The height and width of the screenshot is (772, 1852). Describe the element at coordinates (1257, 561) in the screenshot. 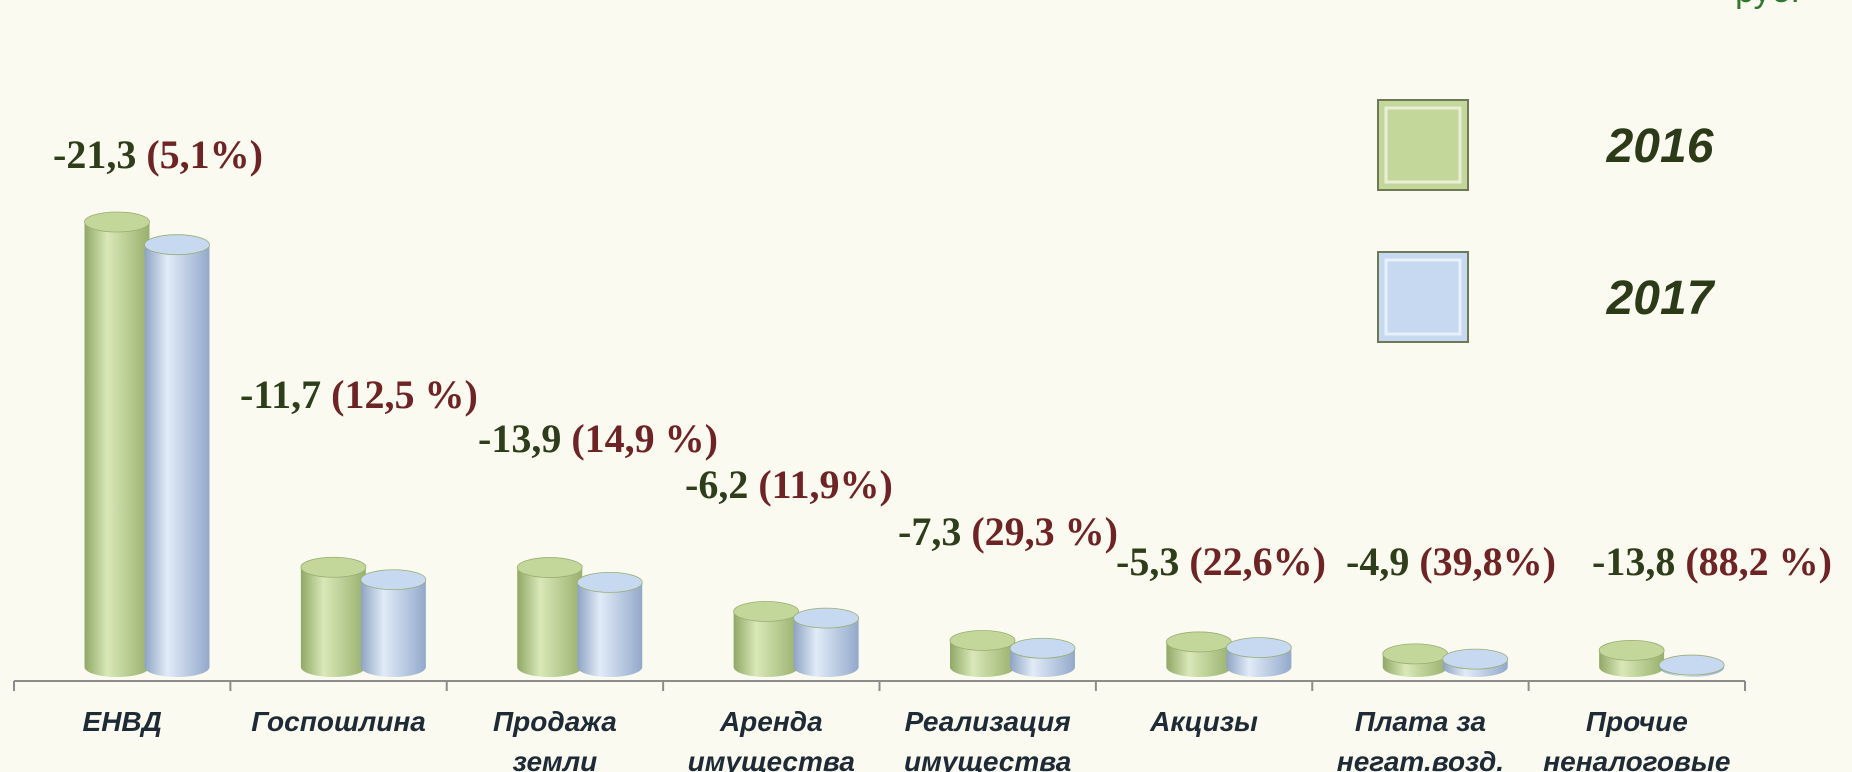

I see `annotation-percent: (22,6%)` at that location.